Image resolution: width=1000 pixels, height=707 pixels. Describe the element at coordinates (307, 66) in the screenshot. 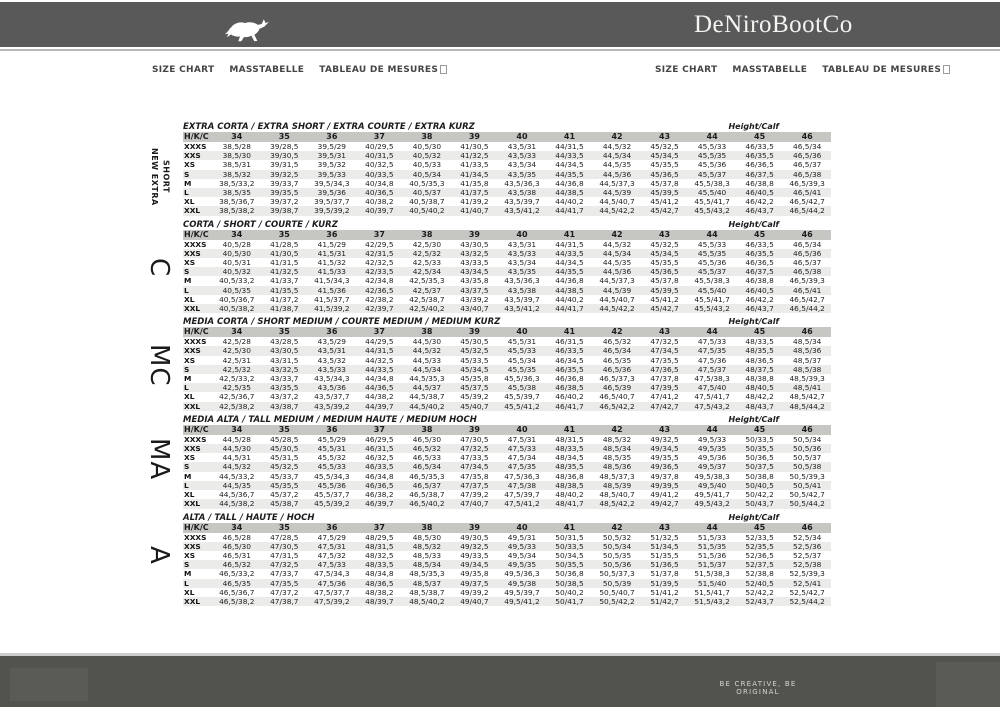

I see `nav-menu-left: SIZE CHART MASSTABELLE TABLEAU DE MESURES` at that location.